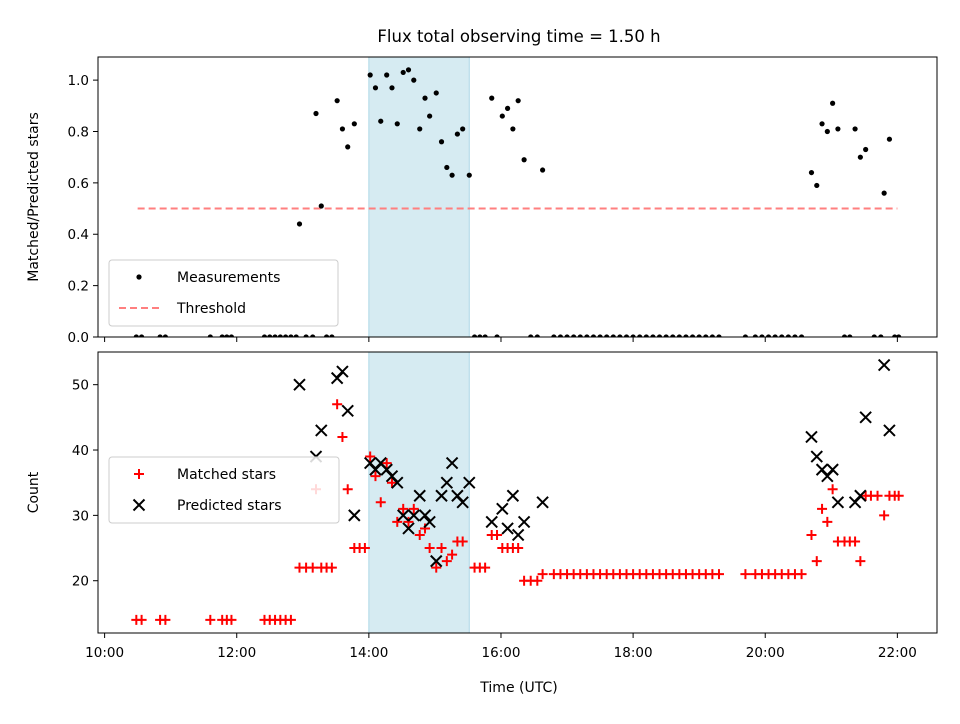 The image size is (960, 724). Describe the element at coordinates (78, 184) in the screenshot. I see `y-tick-label: 0.6` at that location.